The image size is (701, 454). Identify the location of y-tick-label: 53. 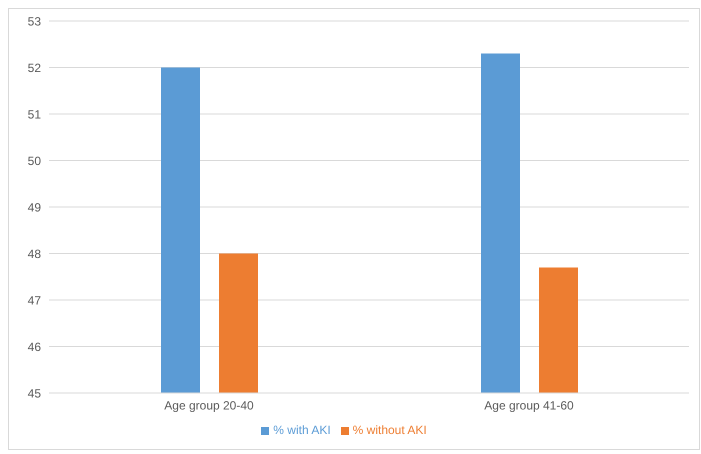
(35, 21).